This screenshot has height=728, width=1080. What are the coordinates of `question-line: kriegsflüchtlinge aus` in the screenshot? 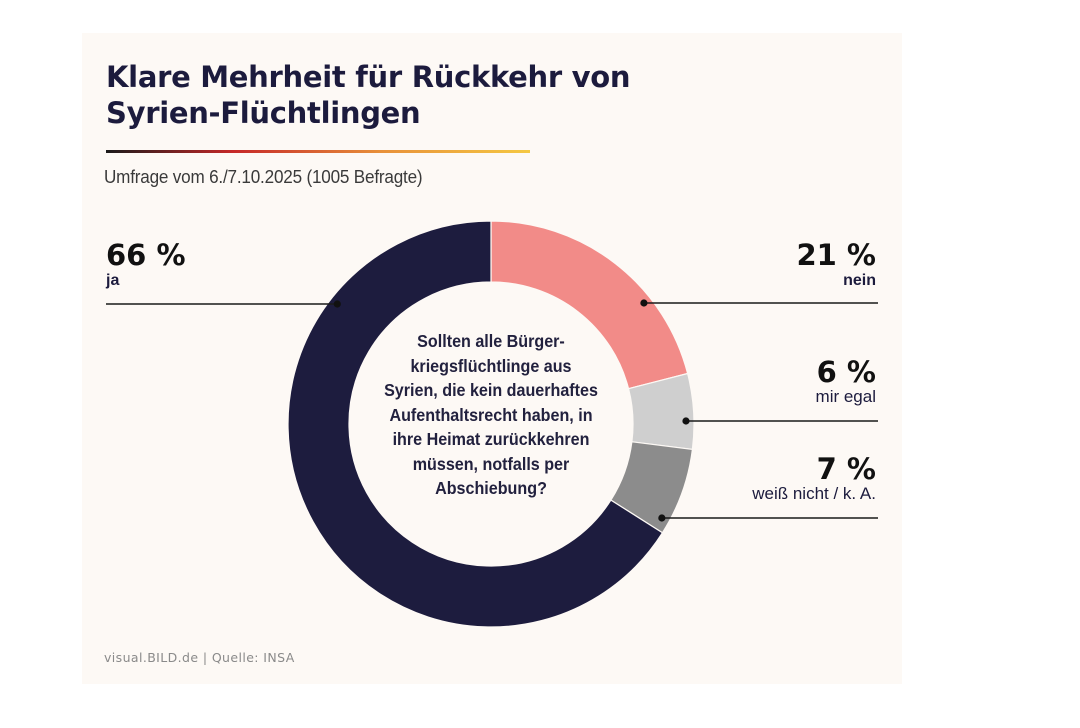 It's located at (491, 365).